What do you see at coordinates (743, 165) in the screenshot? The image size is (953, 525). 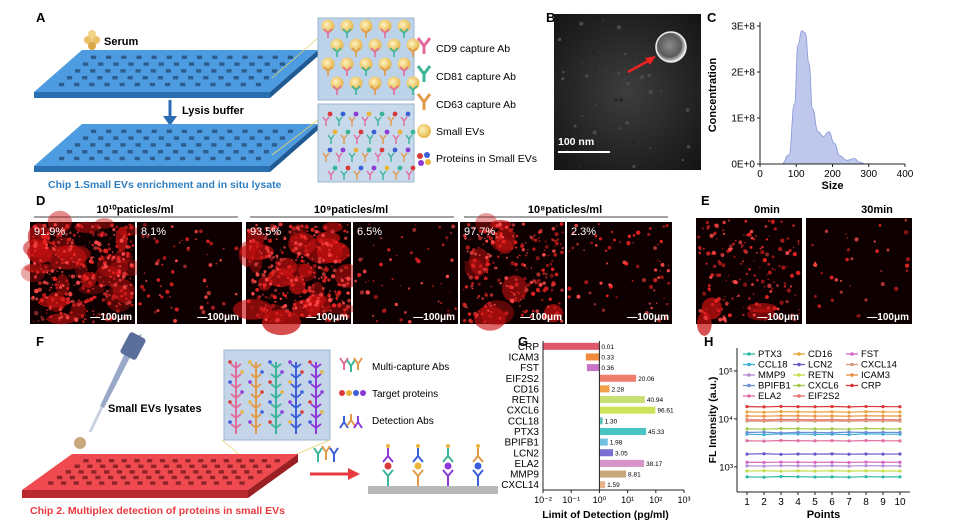 I see `c-y-tick-label: 0E+0` at bounding box center [743, 165].